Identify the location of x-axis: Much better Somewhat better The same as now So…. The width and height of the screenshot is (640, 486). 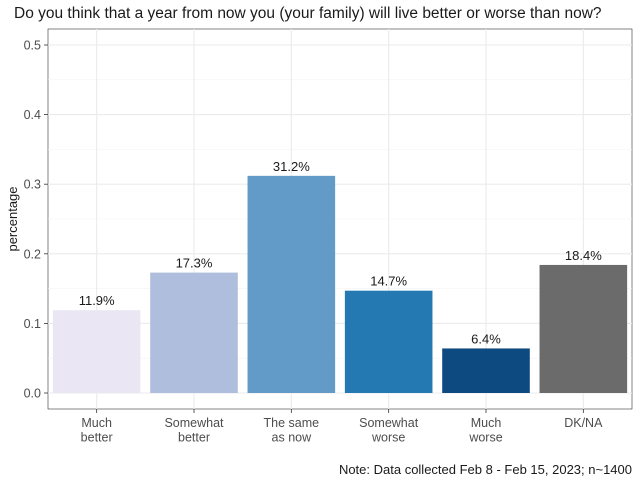
(342, 427).